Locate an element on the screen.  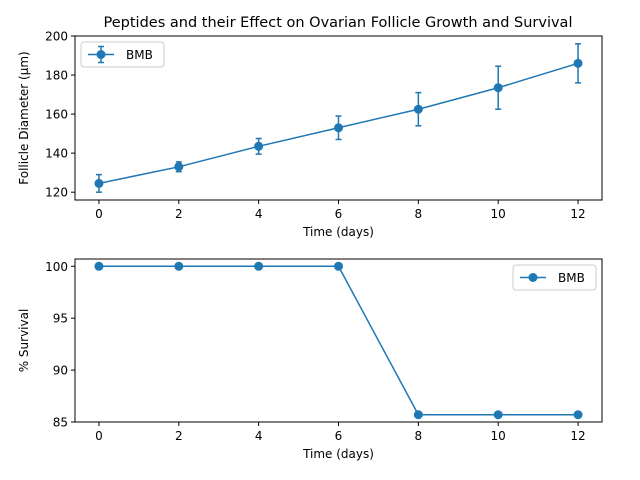
y-tick-label: 85 is located at coordinates (60, 423).